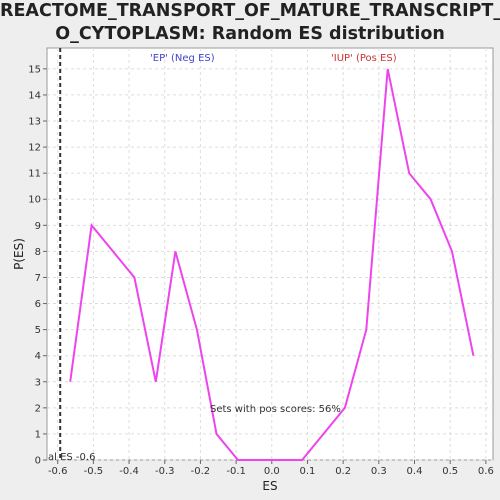 The height and width of the screenshot is (500, 500). Describe the element at coordinates (19, 254) in the screenshot. I see `y-axis-label: P(ES)` at that location.